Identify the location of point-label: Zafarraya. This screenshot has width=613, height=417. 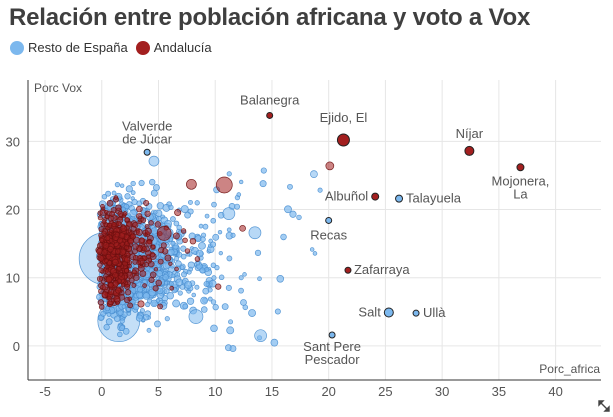
(382, 269).